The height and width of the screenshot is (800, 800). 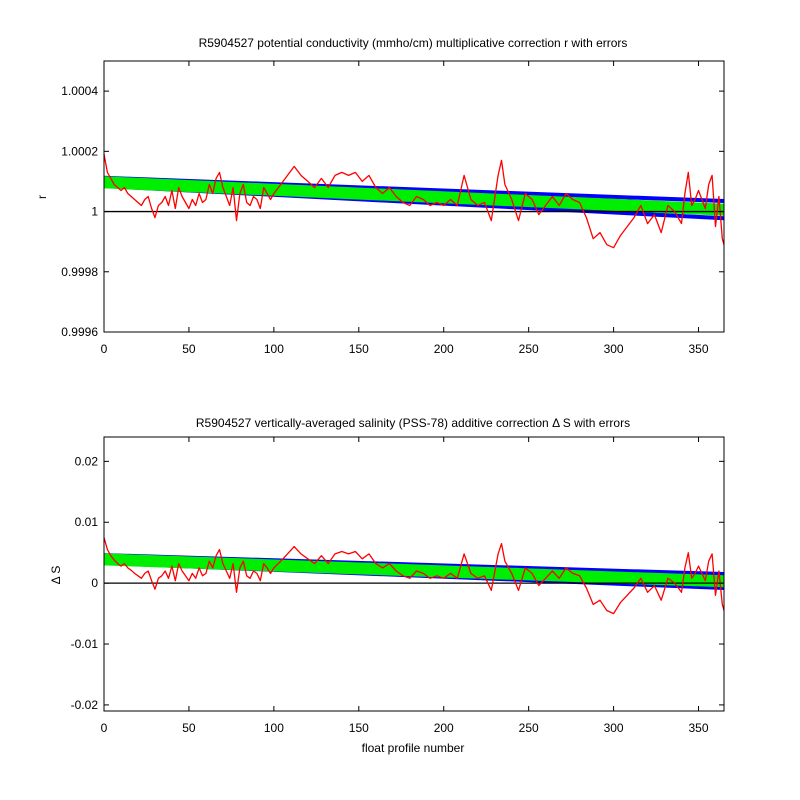 I want to click on y-tick-label: 1, so click(x=94, y=212).